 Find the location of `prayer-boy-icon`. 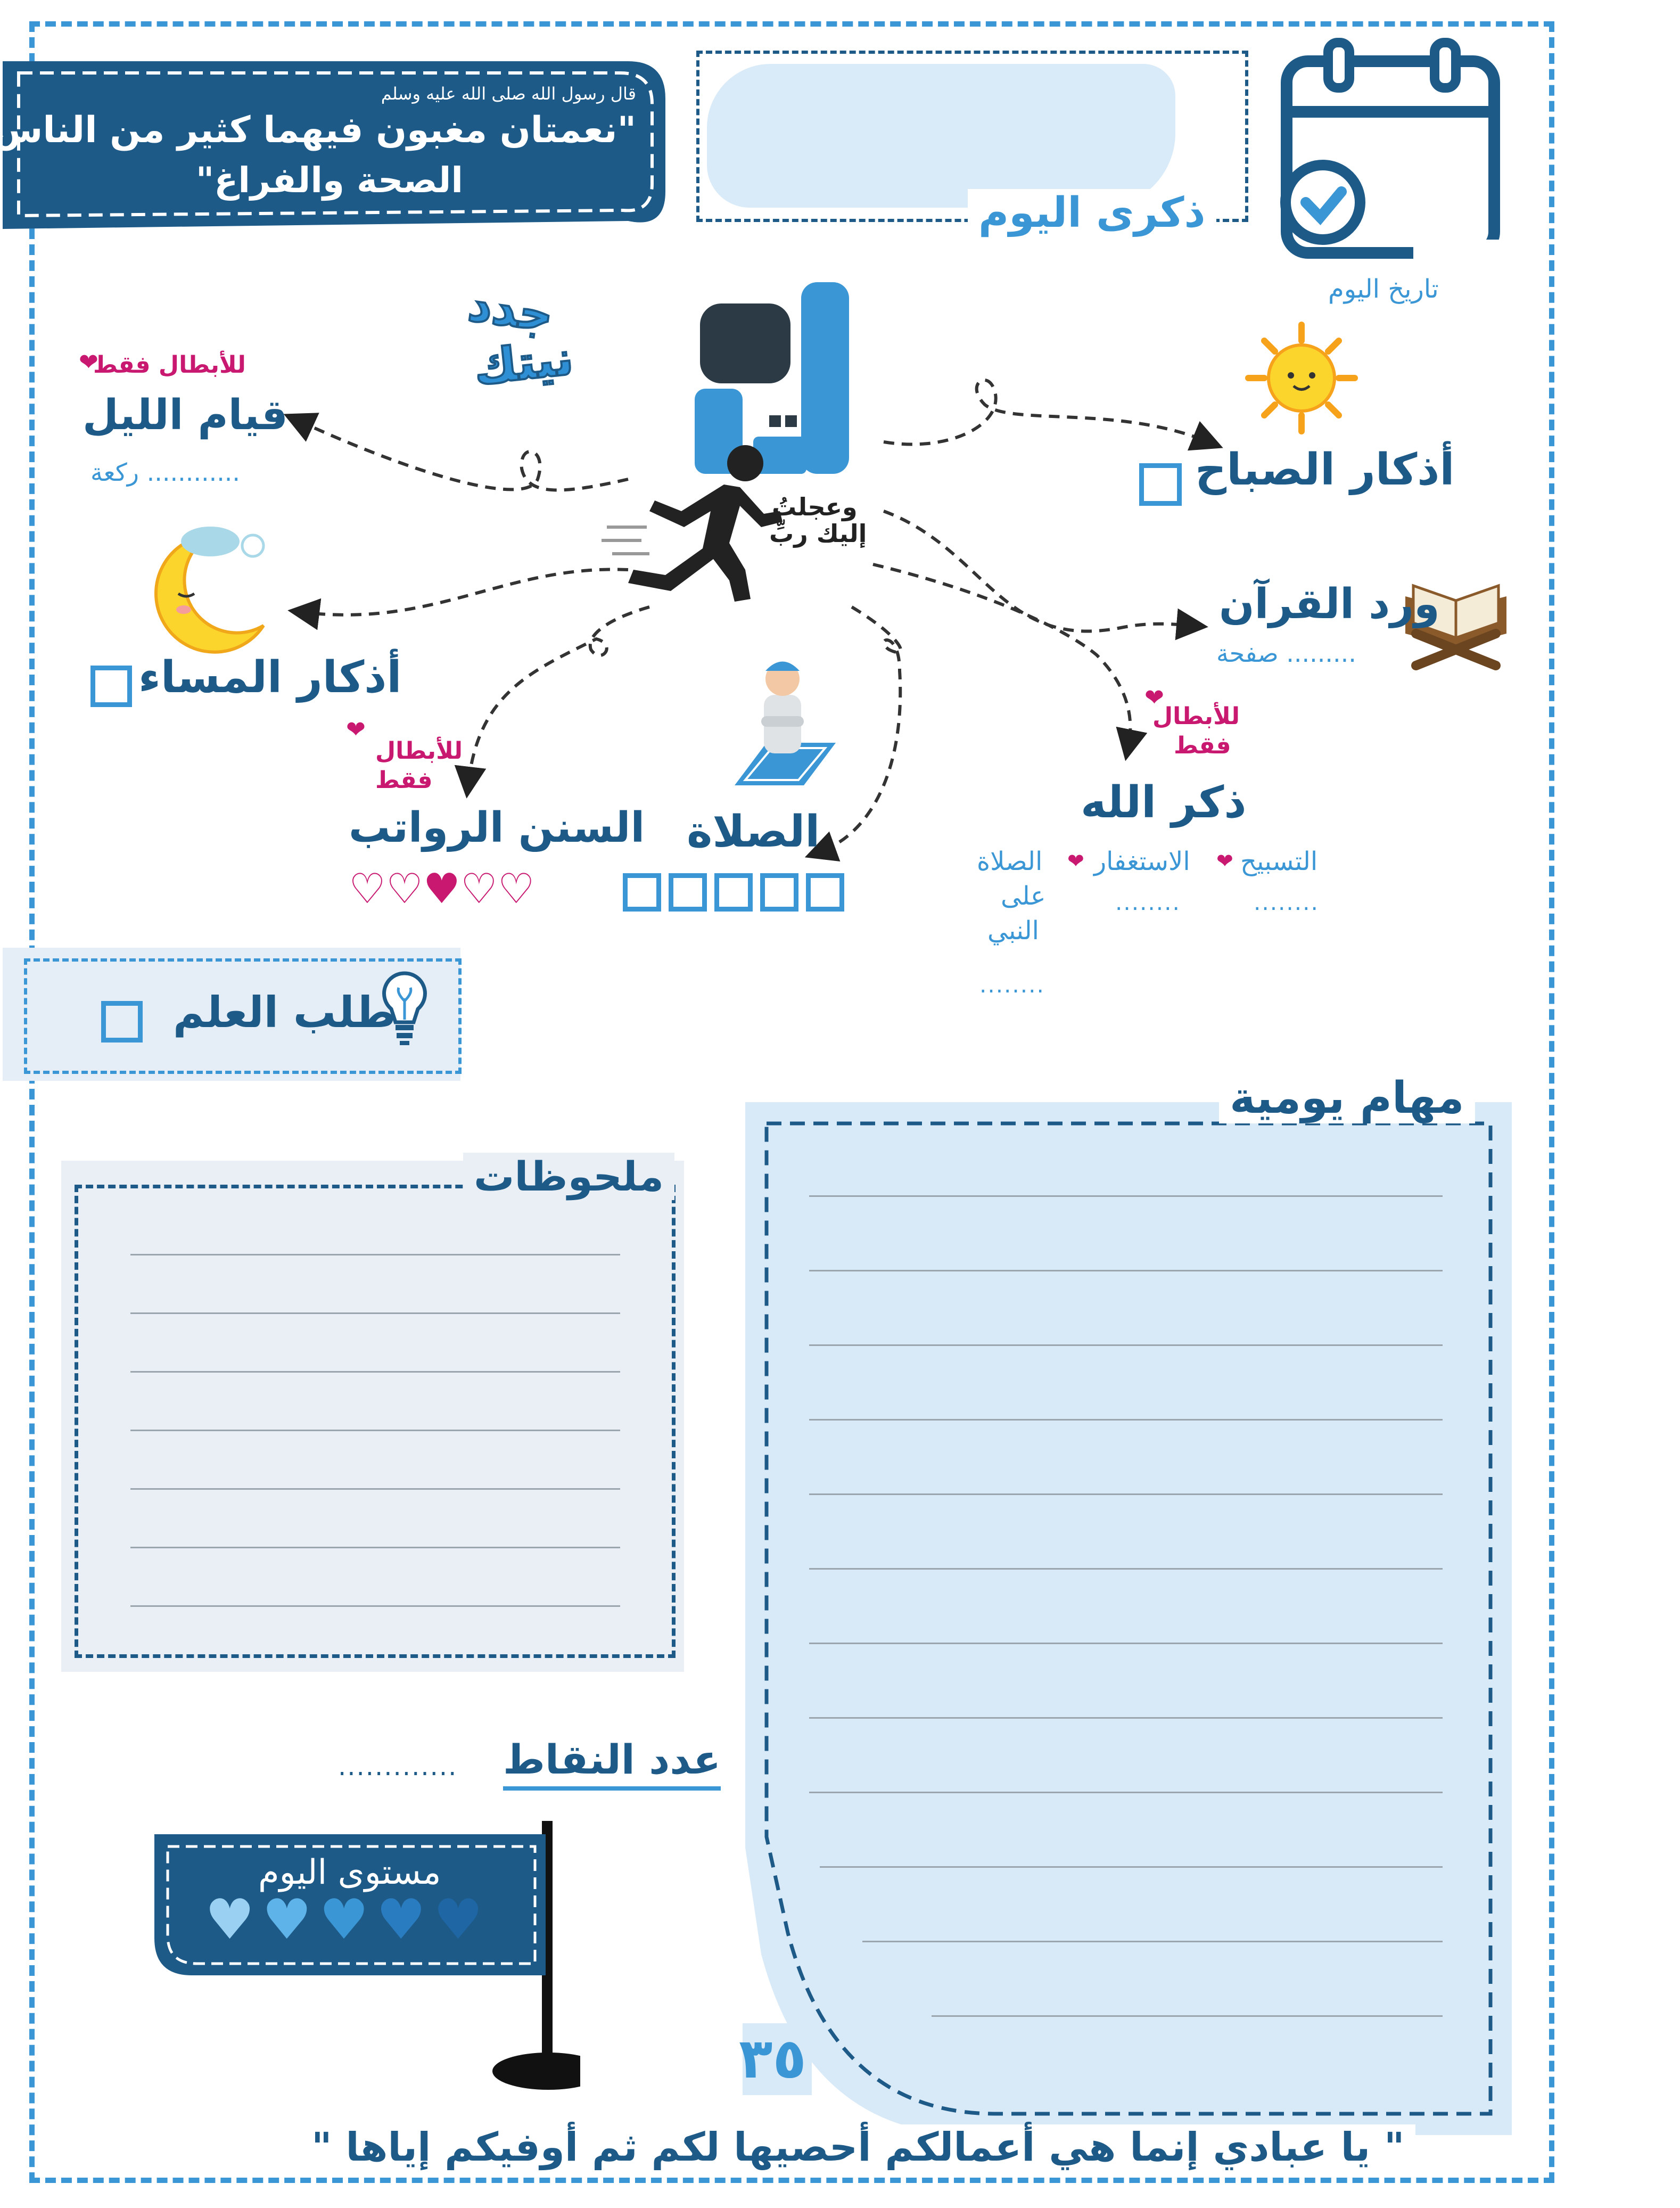

prayer-boy-icon is located at coordinates (782, 721).